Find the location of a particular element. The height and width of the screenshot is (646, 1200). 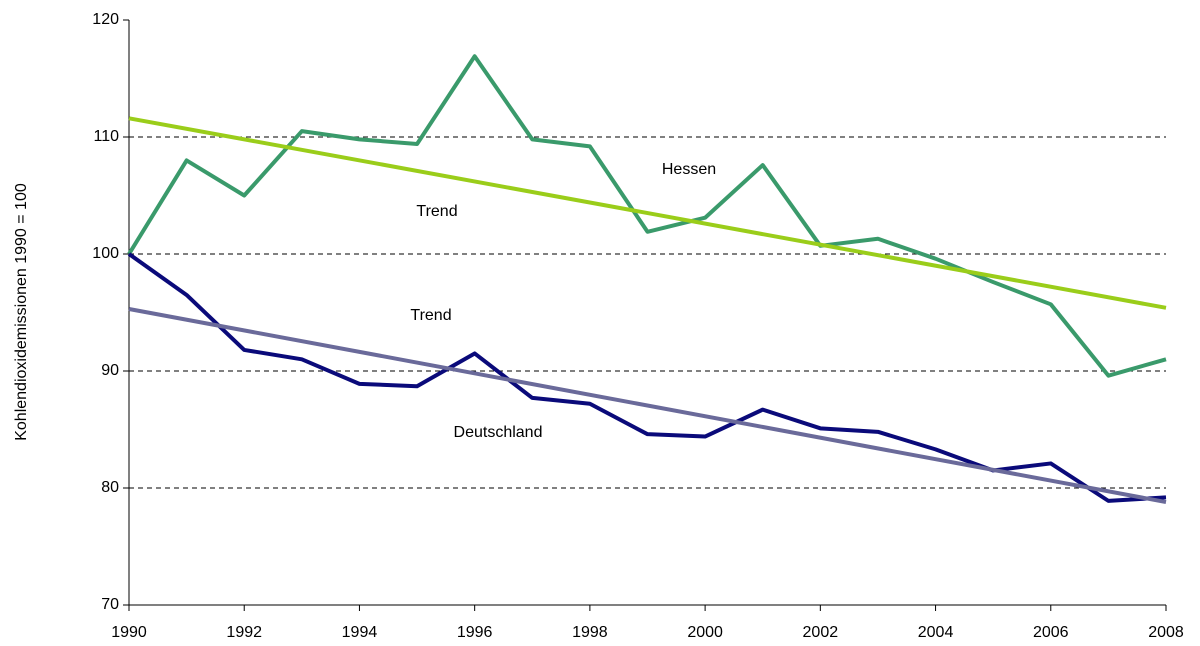

y-tick-label: 100 is located at coordinates (105, 253).